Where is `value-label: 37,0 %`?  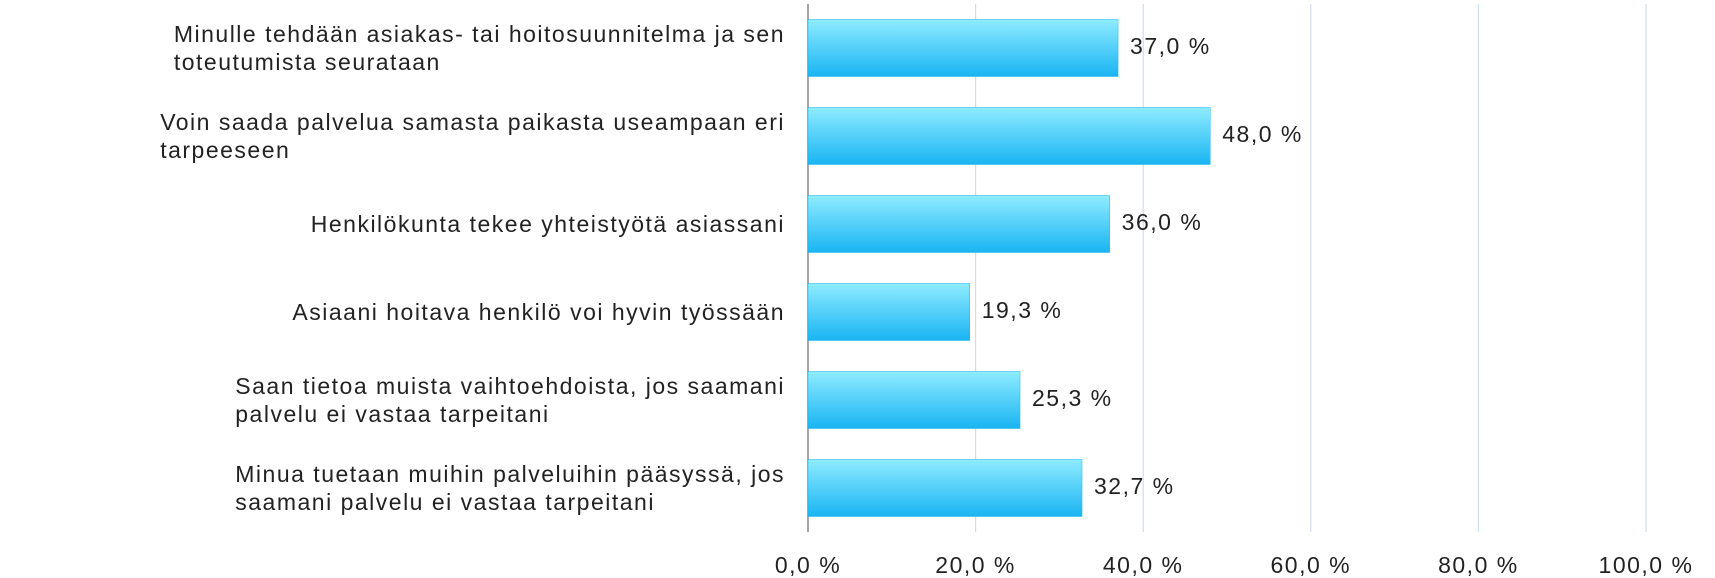 value-label: 37,0 % is located at coordinates (1170, 46).